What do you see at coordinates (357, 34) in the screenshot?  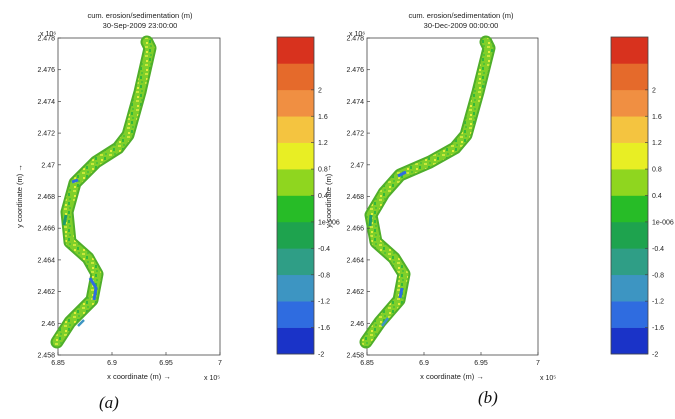 I see `panel-b-y-exponent: x 10⁶` at bounding box center [357, 34].